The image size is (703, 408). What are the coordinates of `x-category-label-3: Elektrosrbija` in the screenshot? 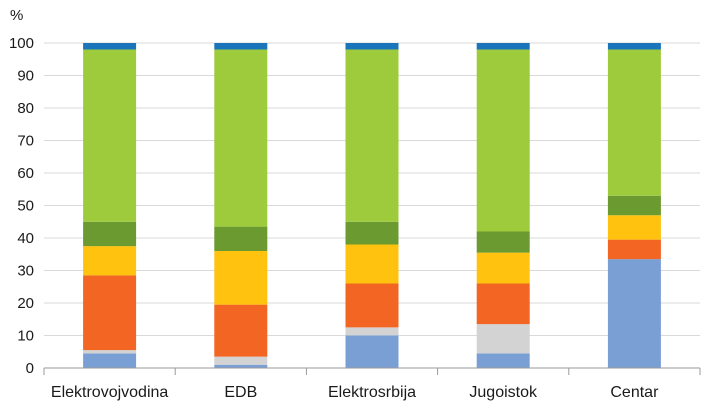 It's located at (372, 392).